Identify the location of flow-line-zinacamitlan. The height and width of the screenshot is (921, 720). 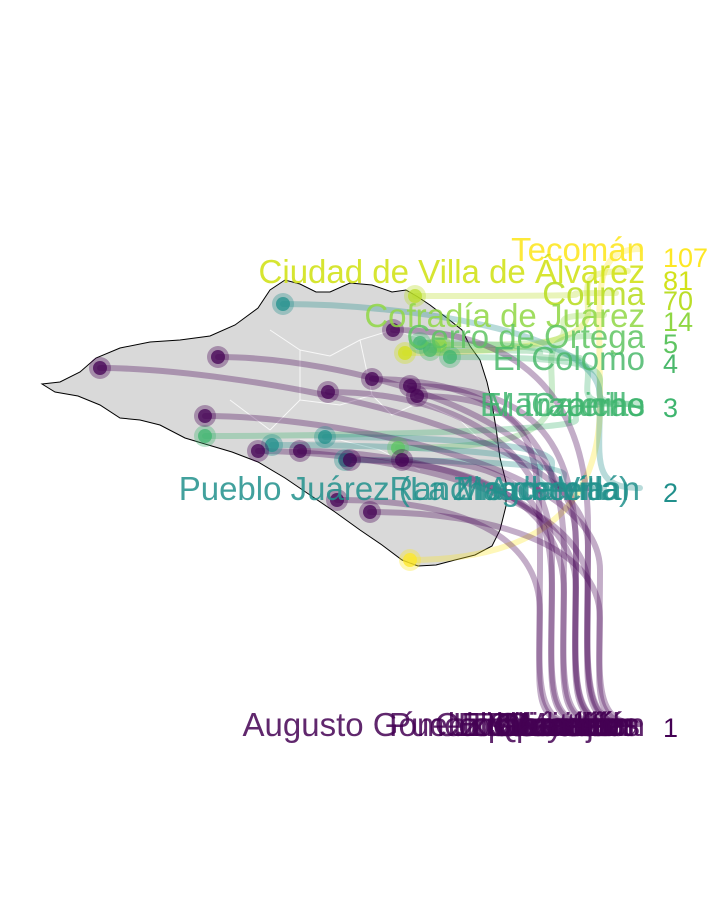
(474, 474).